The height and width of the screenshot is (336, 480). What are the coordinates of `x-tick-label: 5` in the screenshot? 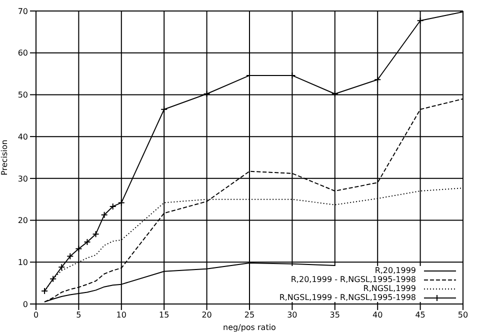 It's located at (79, 315).